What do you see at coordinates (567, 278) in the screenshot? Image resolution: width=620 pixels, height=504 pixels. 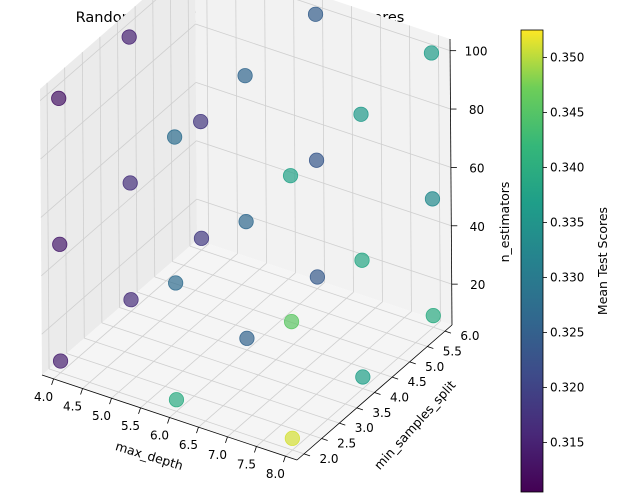 I see `colorbar-tick-label: 0.330` at bounding box center [567, 278].